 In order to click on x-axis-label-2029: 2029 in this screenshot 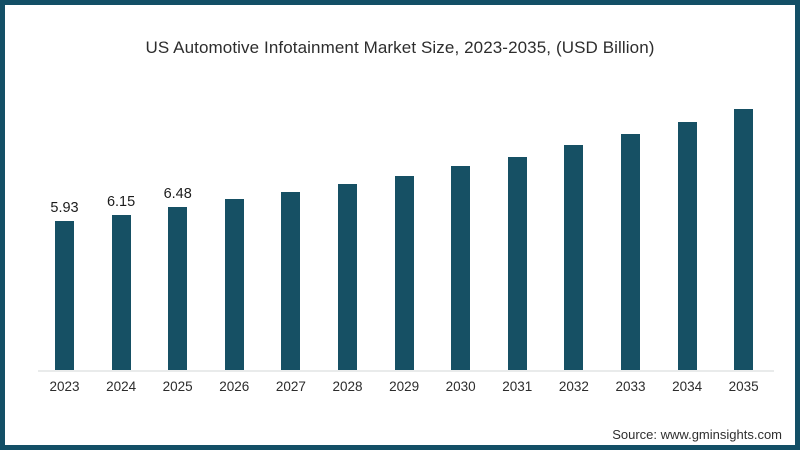, I will do `click(404, 386)`.